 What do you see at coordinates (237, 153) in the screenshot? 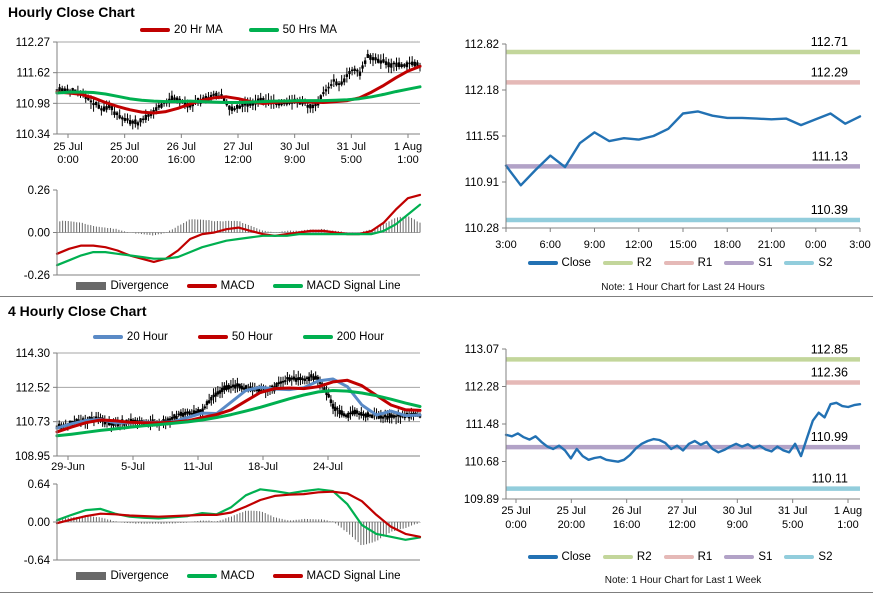
I see `x-tick-label: 27 Jul 12:00` at bounding box center [237, 153].